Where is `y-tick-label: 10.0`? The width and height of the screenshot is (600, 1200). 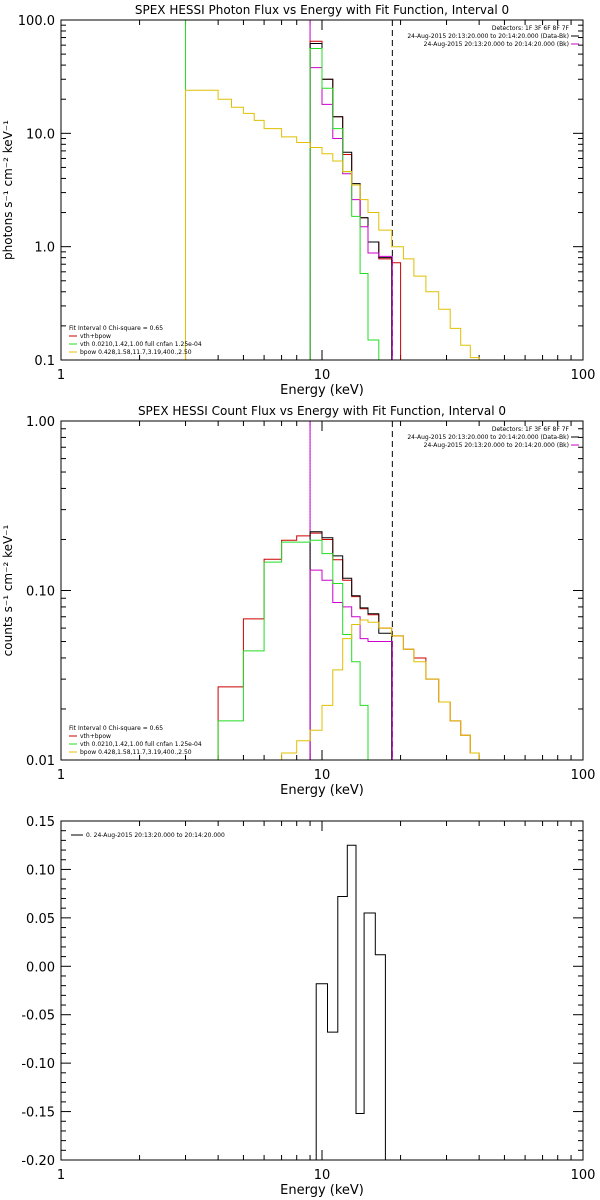 y-tick-label: 10.0 is located at coordinates (40, 134).